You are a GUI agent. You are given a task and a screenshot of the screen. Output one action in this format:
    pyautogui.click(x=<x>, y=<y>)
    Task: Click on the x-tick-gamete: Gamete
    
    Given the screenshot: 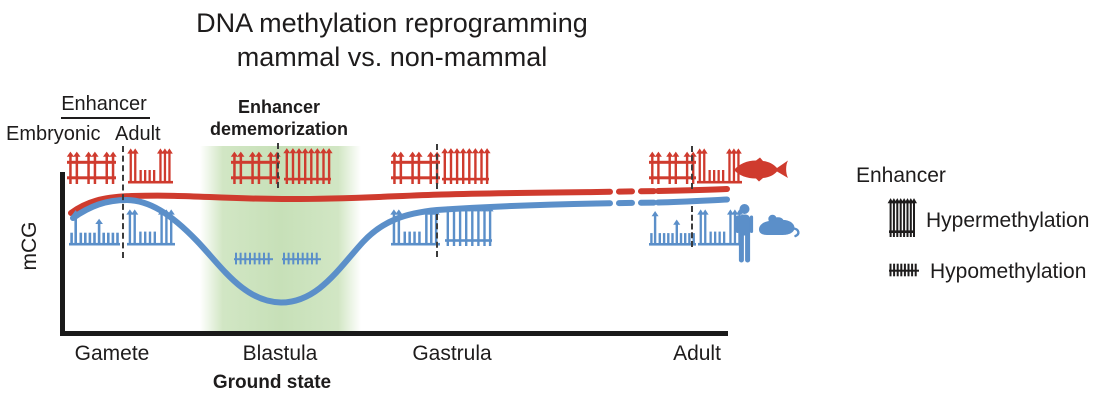 What is the action you would take?
    pyautogui.click(x=112, y=353)
    